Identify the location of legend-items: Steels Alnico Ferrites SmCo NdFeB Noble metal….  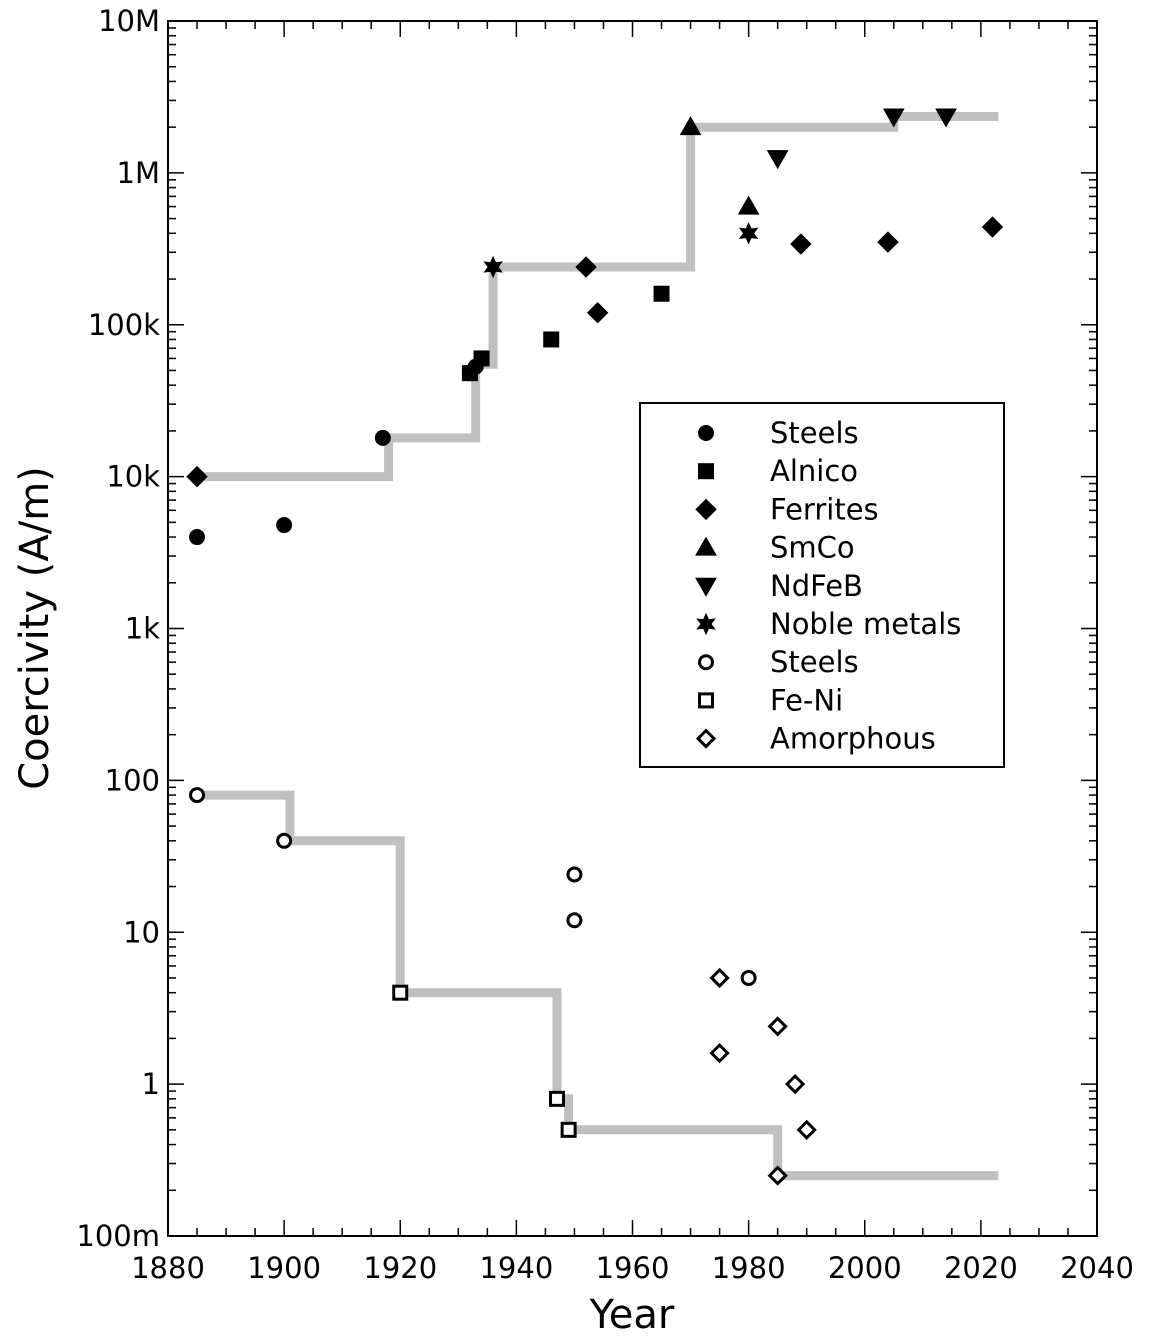
(828, 586).